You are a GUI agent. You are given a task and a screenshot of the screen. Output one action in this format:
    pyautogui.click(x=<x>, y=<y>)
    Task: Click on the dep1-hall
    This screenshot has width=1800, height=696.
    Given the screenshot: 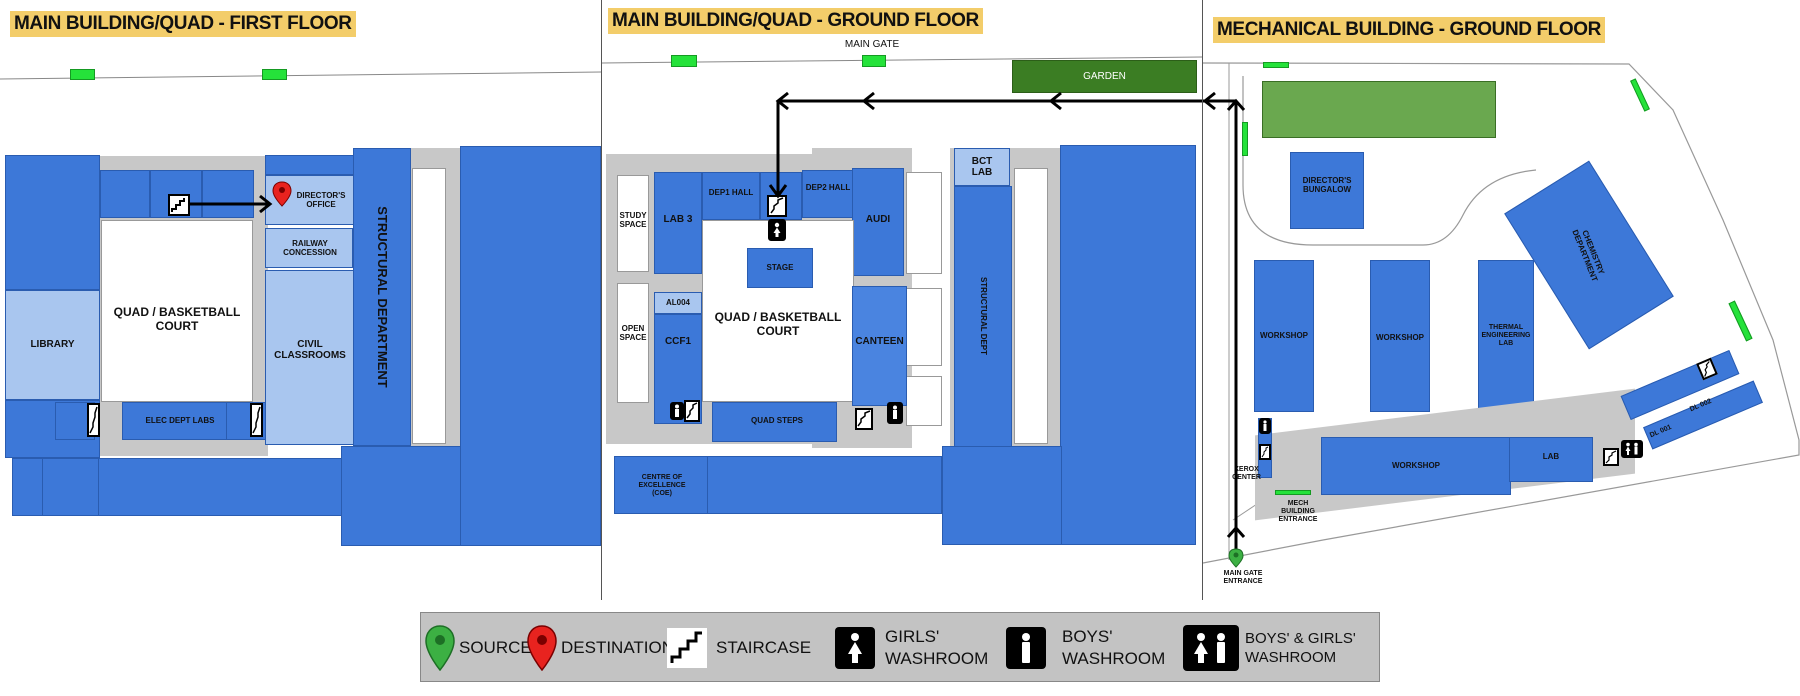 What is the action you would take?
    pyautogui.click(x=731, y=196)
    